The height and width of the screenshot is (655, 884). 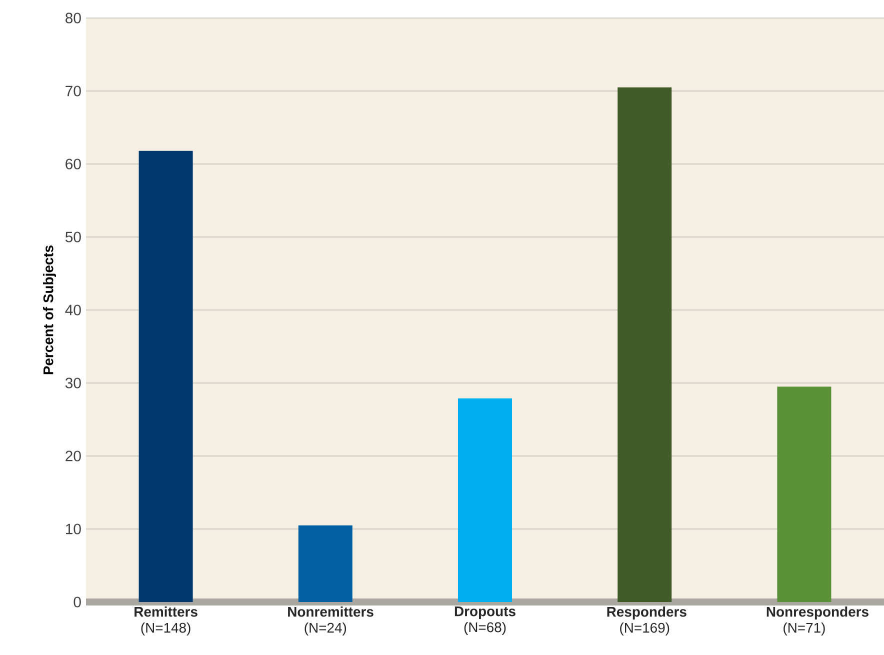 I want to click on y-tick-label: 40, so click(x=73, y=310).